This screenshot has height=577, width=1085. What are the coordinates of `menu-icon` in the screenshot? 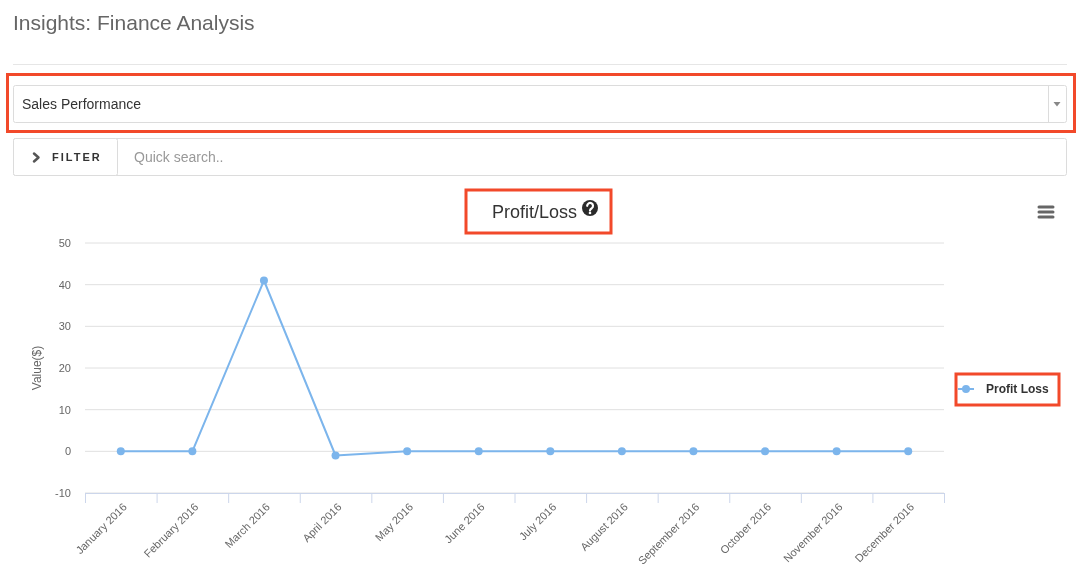 It's located at (1046, 212).